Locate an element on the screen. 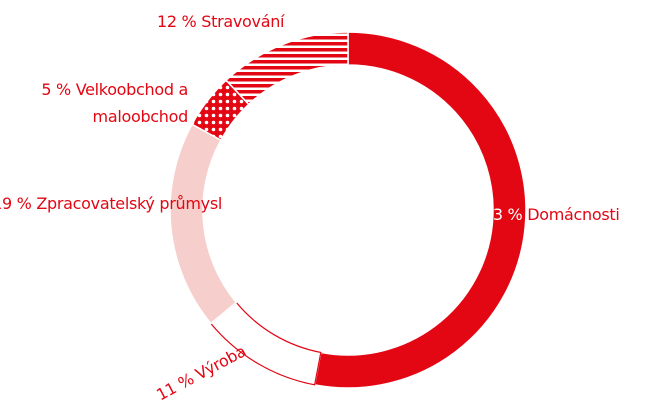  category-label: Stravování is located at coordinates (243, 21).